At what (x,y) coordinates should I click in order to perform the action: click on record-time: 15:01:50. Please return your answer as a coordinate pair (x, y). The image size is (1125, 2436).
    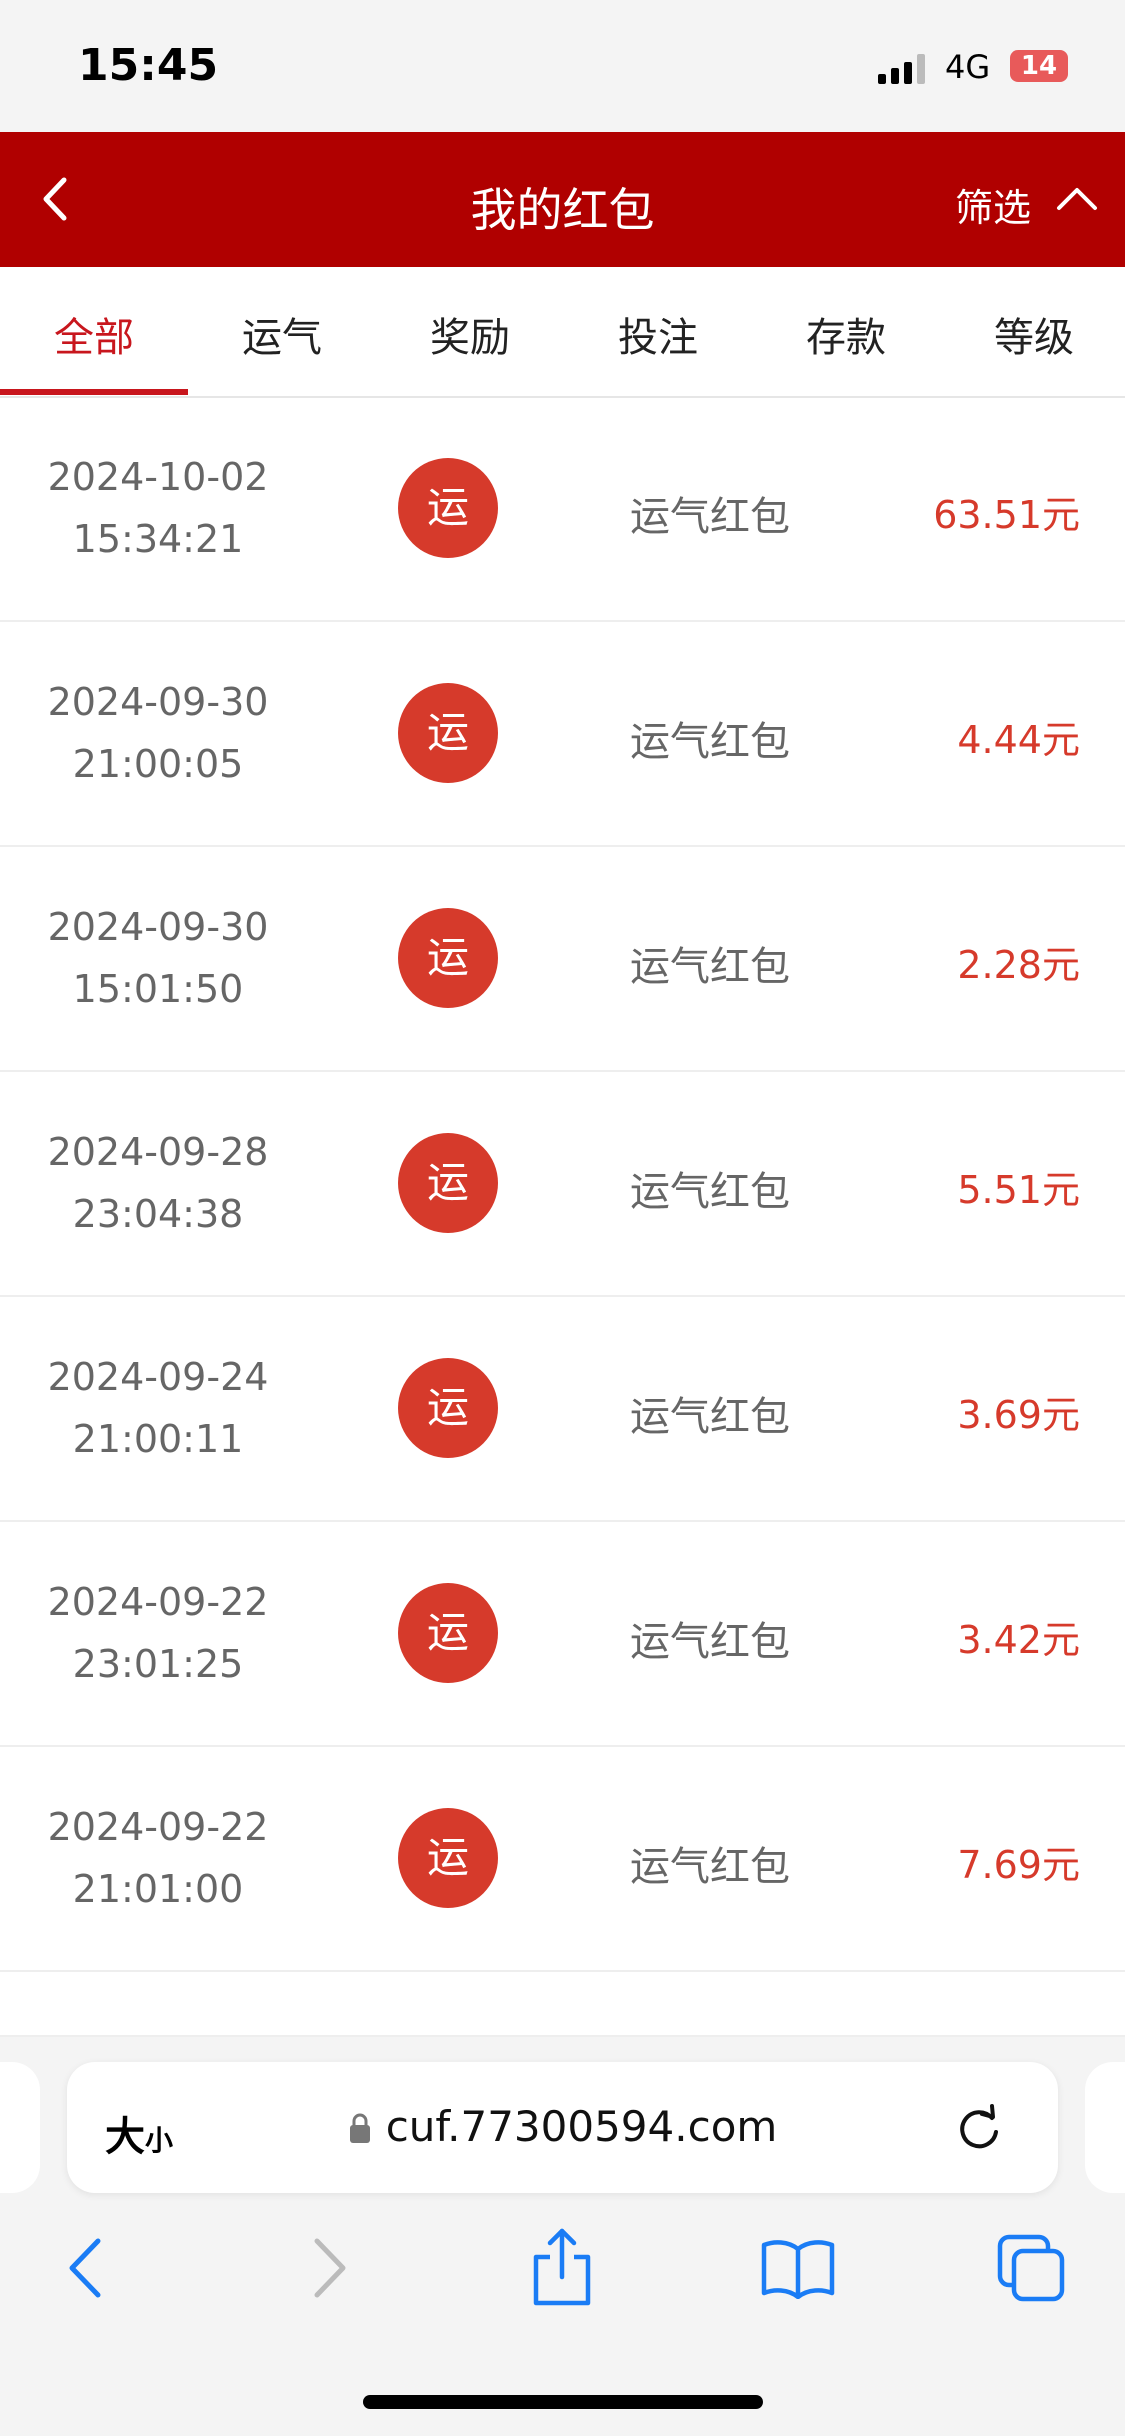
    Looking at the image, I should click on (158, 989).